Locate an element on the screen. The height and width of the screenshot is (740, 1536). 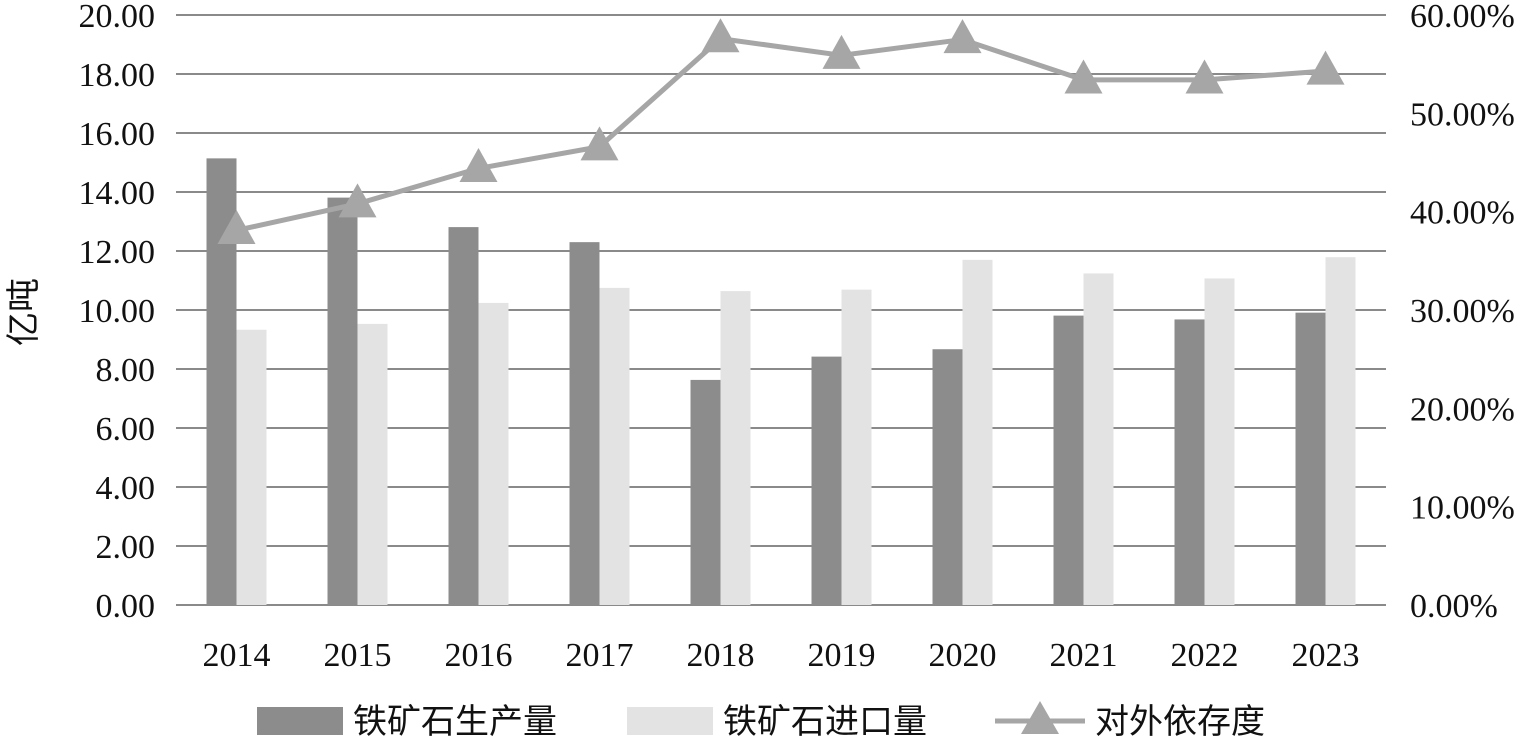
y-tick-label: 16.00 is located at coordinates (117, 134).